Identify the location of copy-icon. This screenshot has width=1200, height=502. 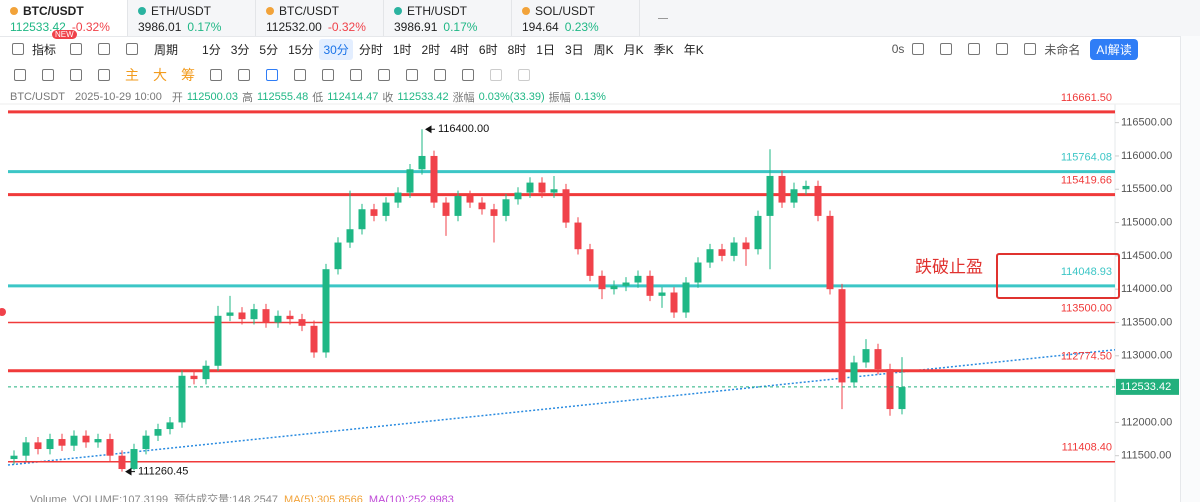
(974, 49).